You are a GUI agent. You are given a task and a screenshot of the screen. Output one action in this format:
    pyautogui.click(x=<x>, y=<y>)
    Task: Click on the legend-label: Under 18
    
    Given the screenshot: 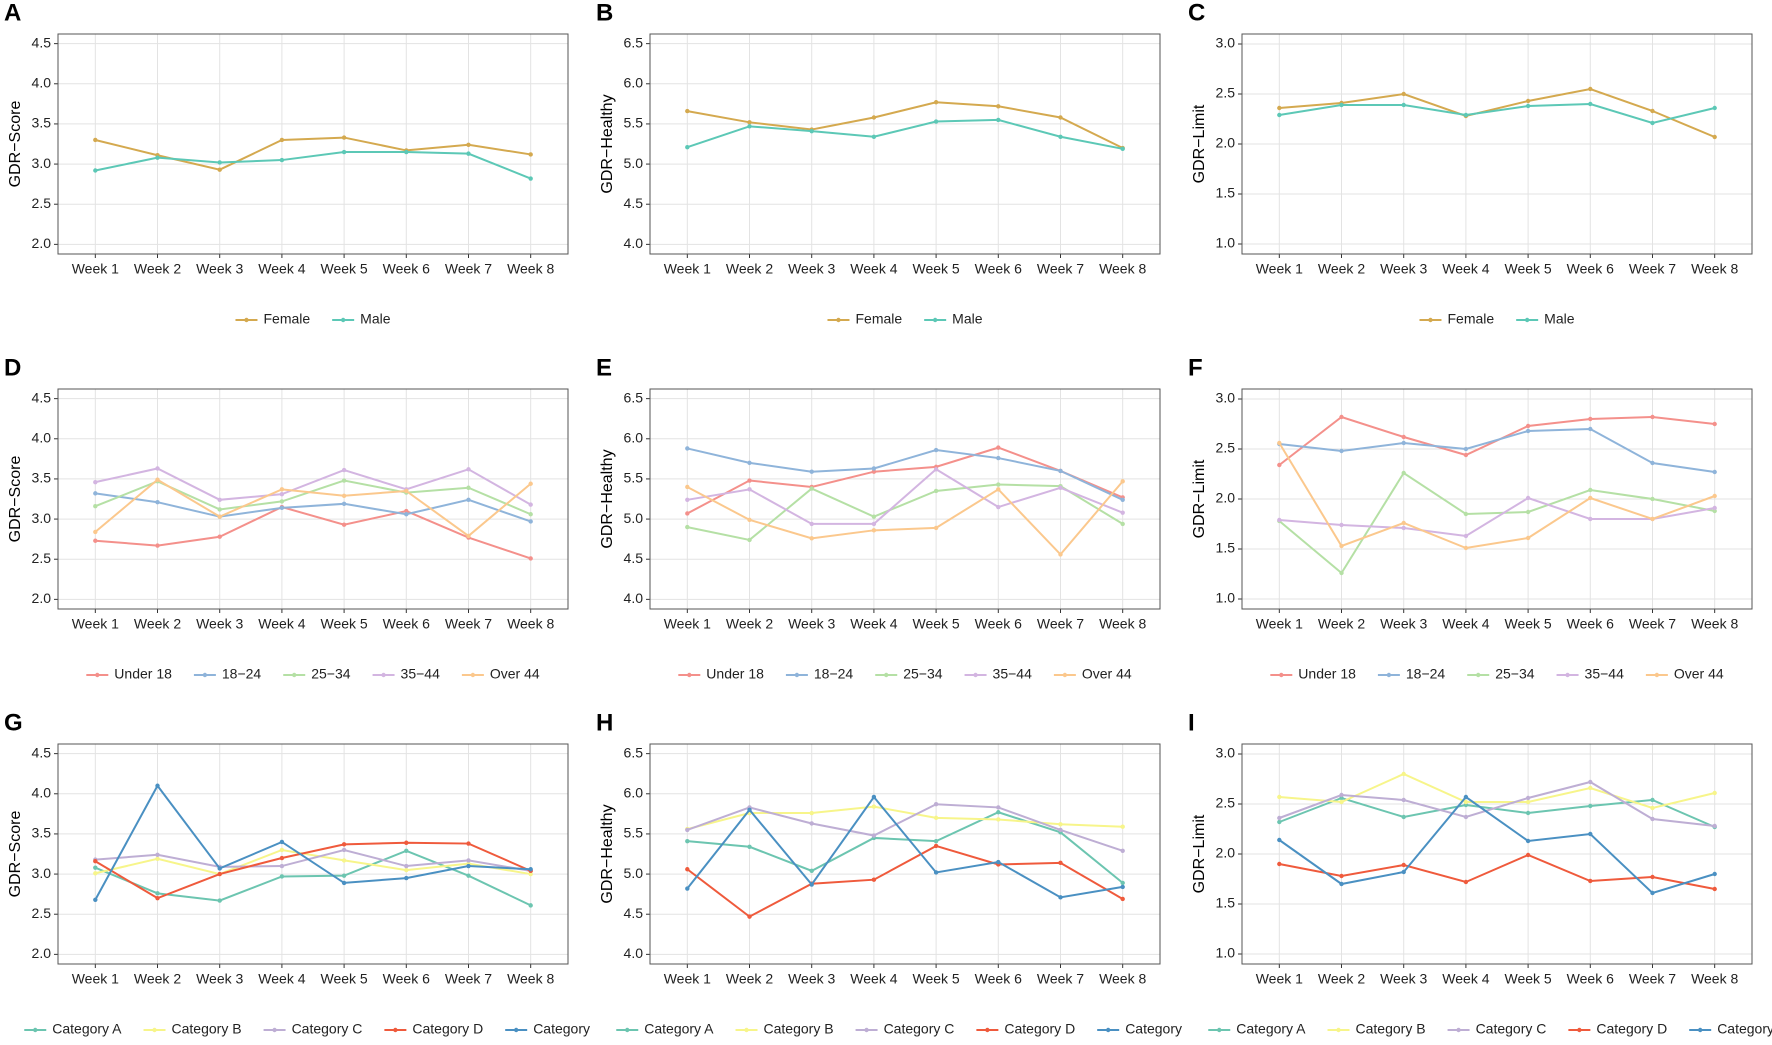 What is the action you would take?
    pyautogui.click(x=143, y=674)
    